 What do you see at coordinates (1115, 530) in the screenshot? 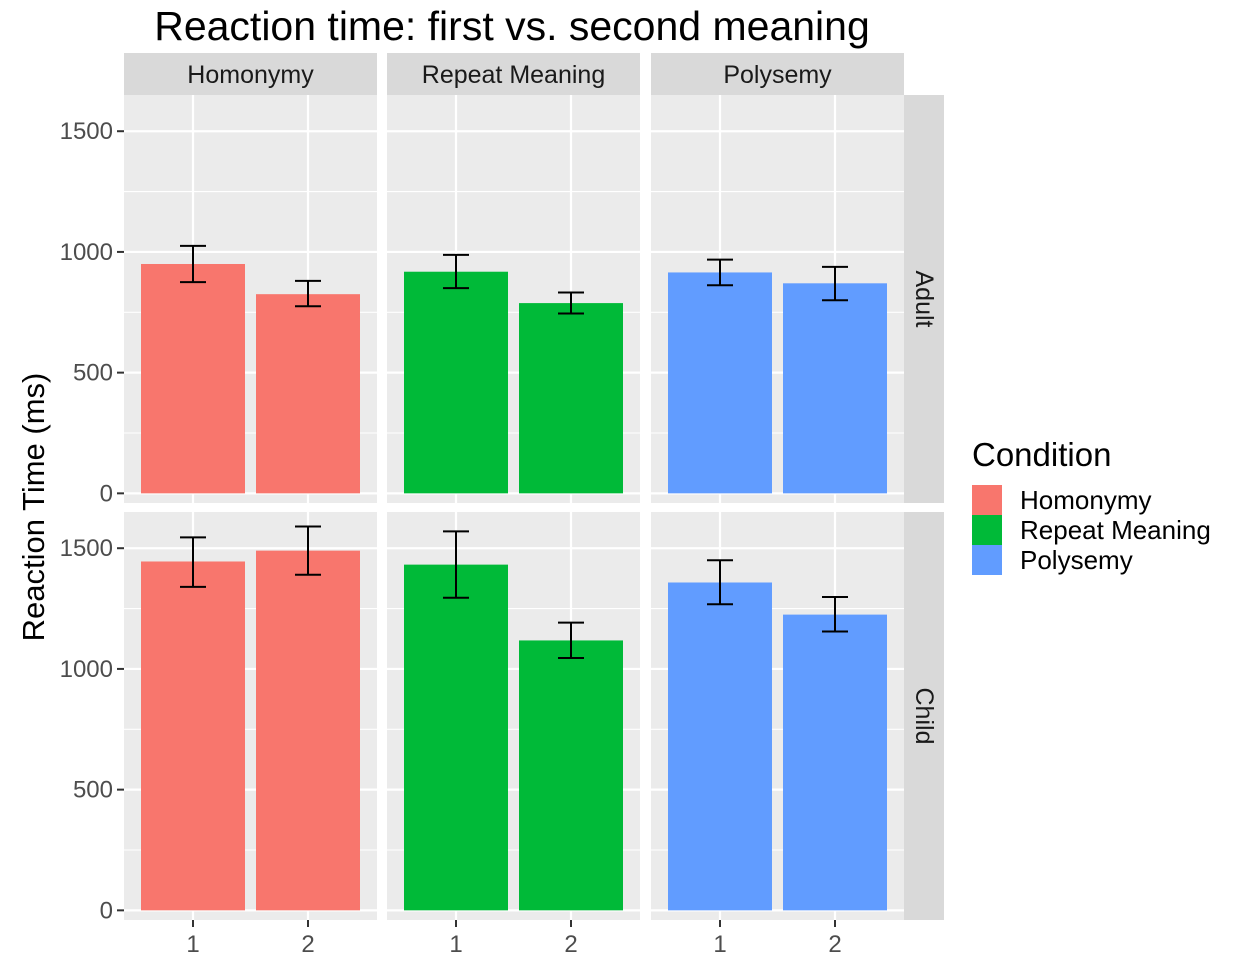
I see `legend-label-repeat-meaning: Repeat Meaning` at bounding box center [1115, 530].